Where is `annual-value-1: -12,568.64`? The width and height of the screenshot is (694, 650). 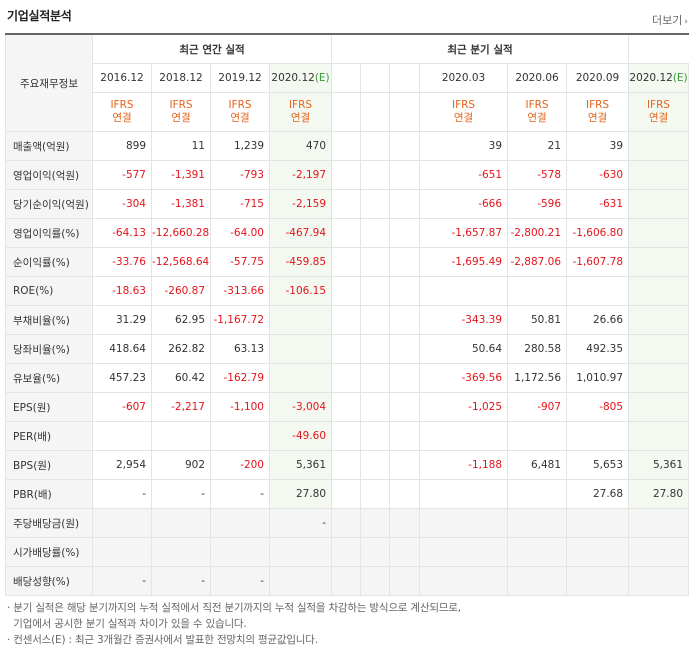
annual-value-1: -12,568.64 is located at coordinates (181, 262).